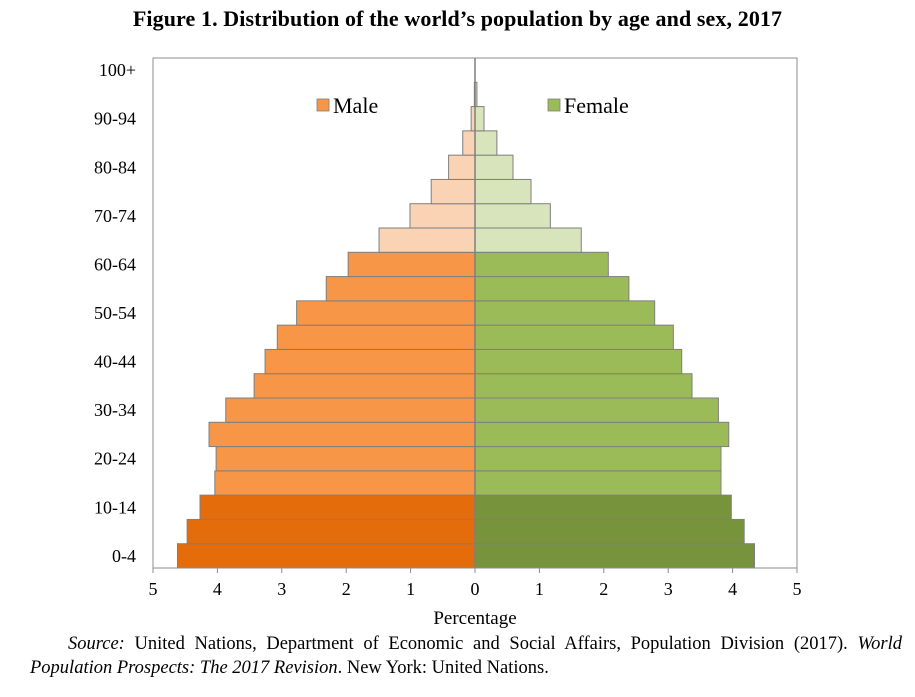 This screenshot has width=915, height=697. What do you see at coordinates (474, 618) in the screenshot?
I see `x-axis-label: Percentage` at bounding box center [474, 618].